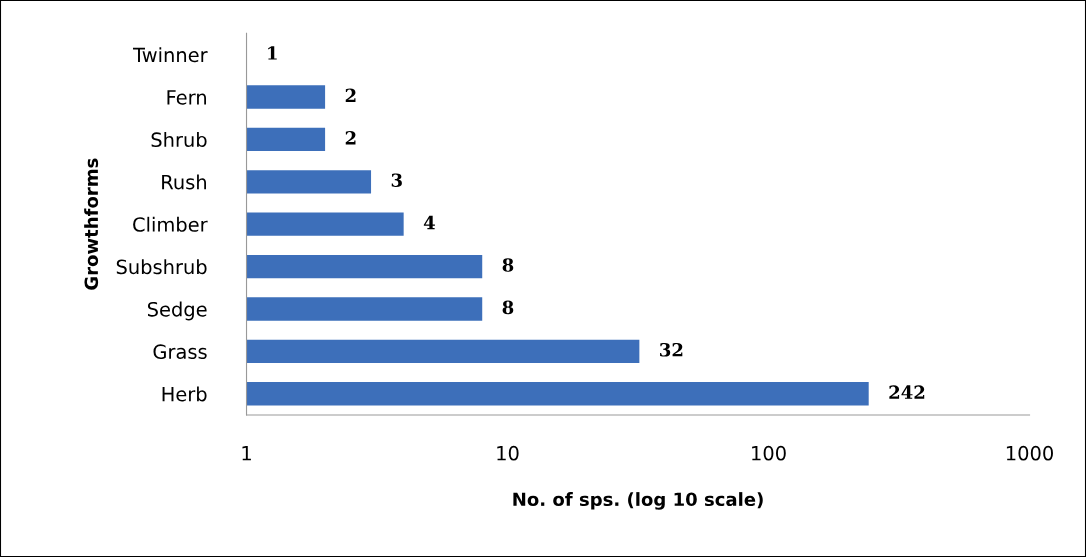  I want to click on data-label: 32, so click(671, 349).